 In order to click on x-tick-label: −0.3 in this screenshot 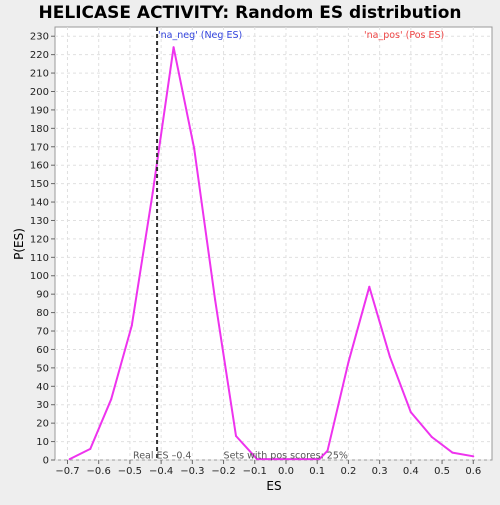, I will do `click(192, 471)`.